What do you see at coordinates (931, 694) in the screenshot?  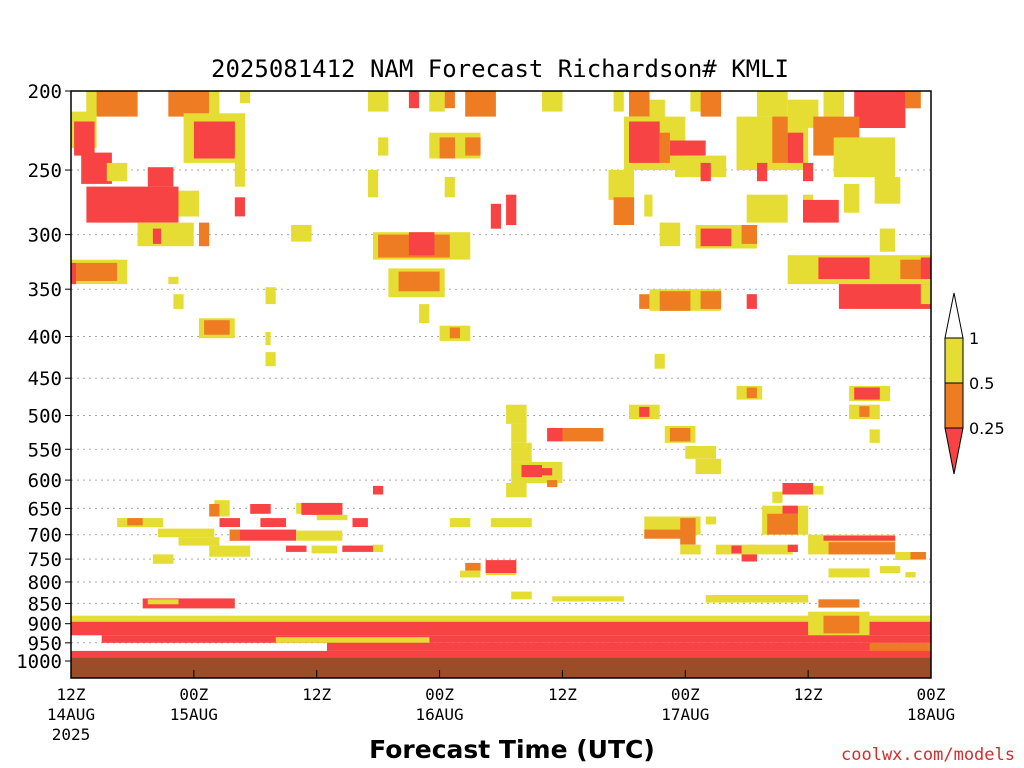 I see `x-tick-label-top-7: 00Z` at bounding box center [931, 694].